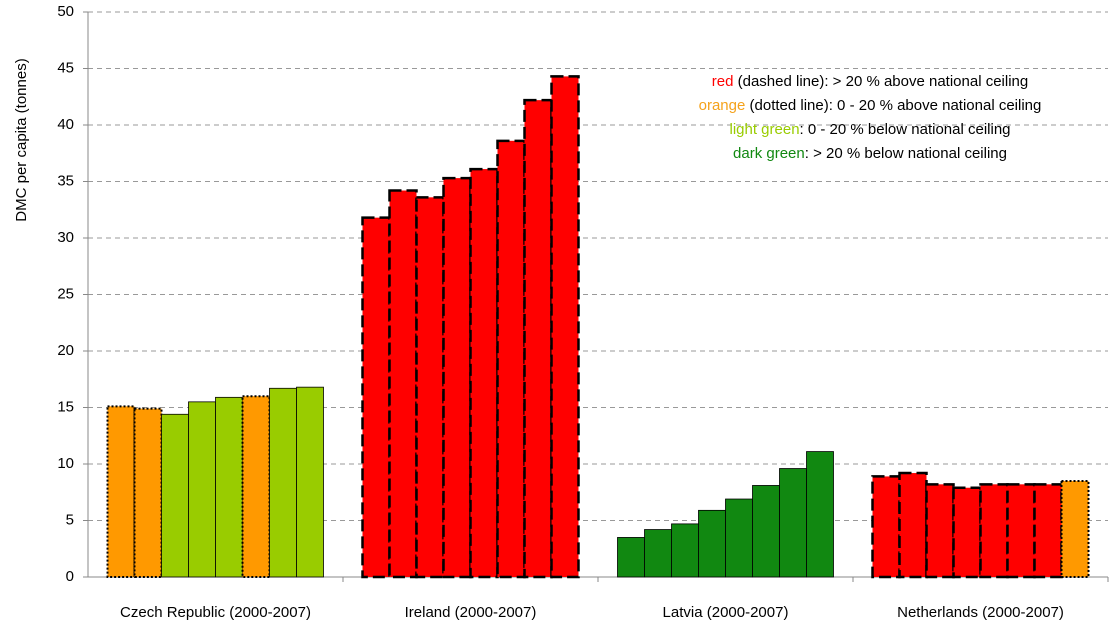 This screenshot has height=628, width=1113. Describe the element at coordinates (905, 129) in the screenshot. I see `legend-text: : 0 - 20 % below national ceiling` at that location.